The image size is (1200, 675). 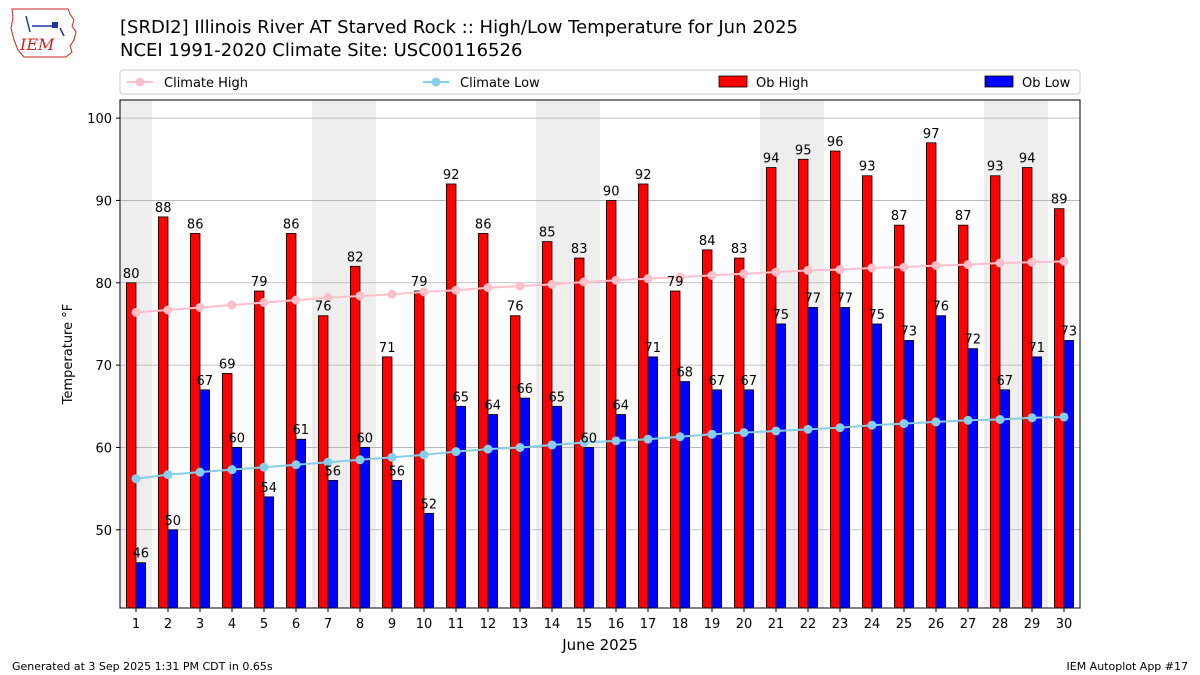 I want to click on x-tick-label: 22, so click(x=808, y=624).